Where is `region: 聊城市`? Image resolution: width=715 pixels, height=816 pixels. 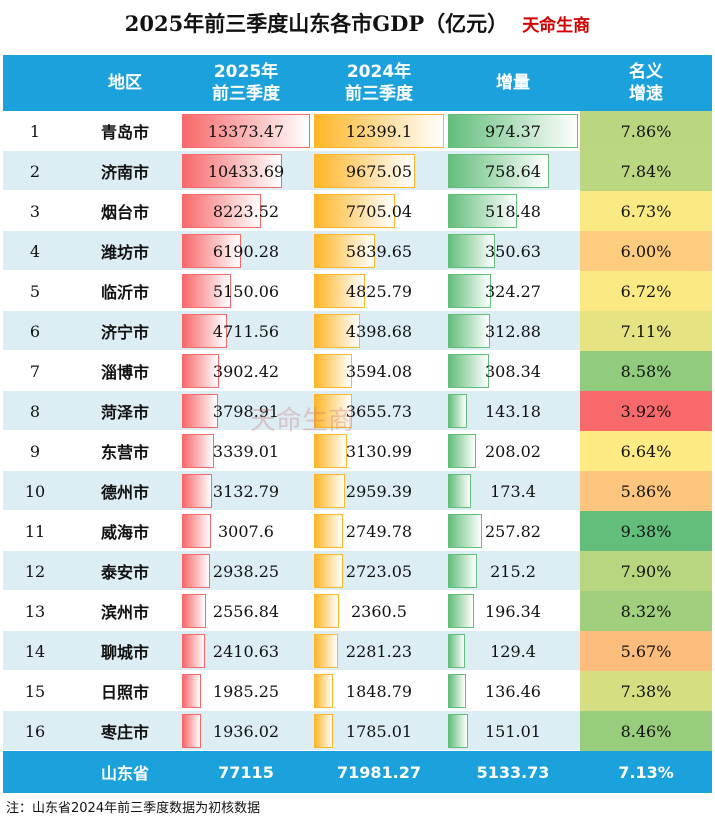
region: 聊城市 is located at coordinates (124, 652).